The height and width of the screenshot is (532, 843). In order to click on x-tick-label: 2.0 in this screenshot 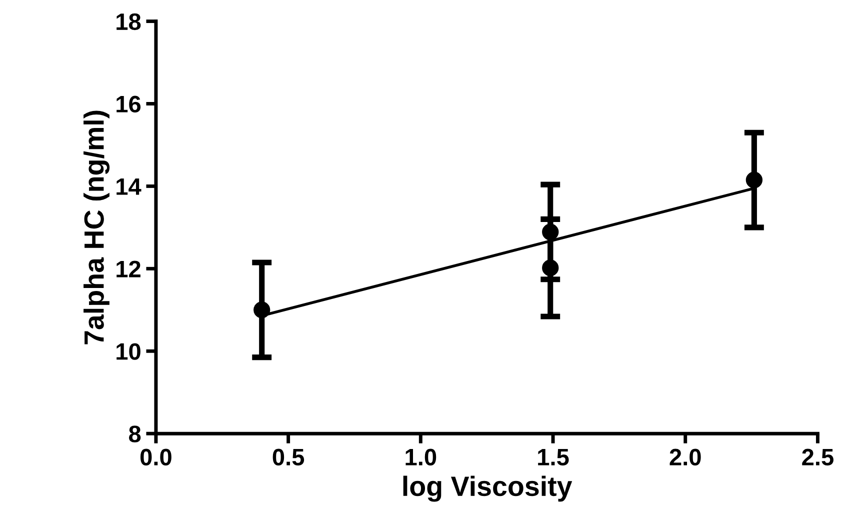, I will do `click(685, 457)`.